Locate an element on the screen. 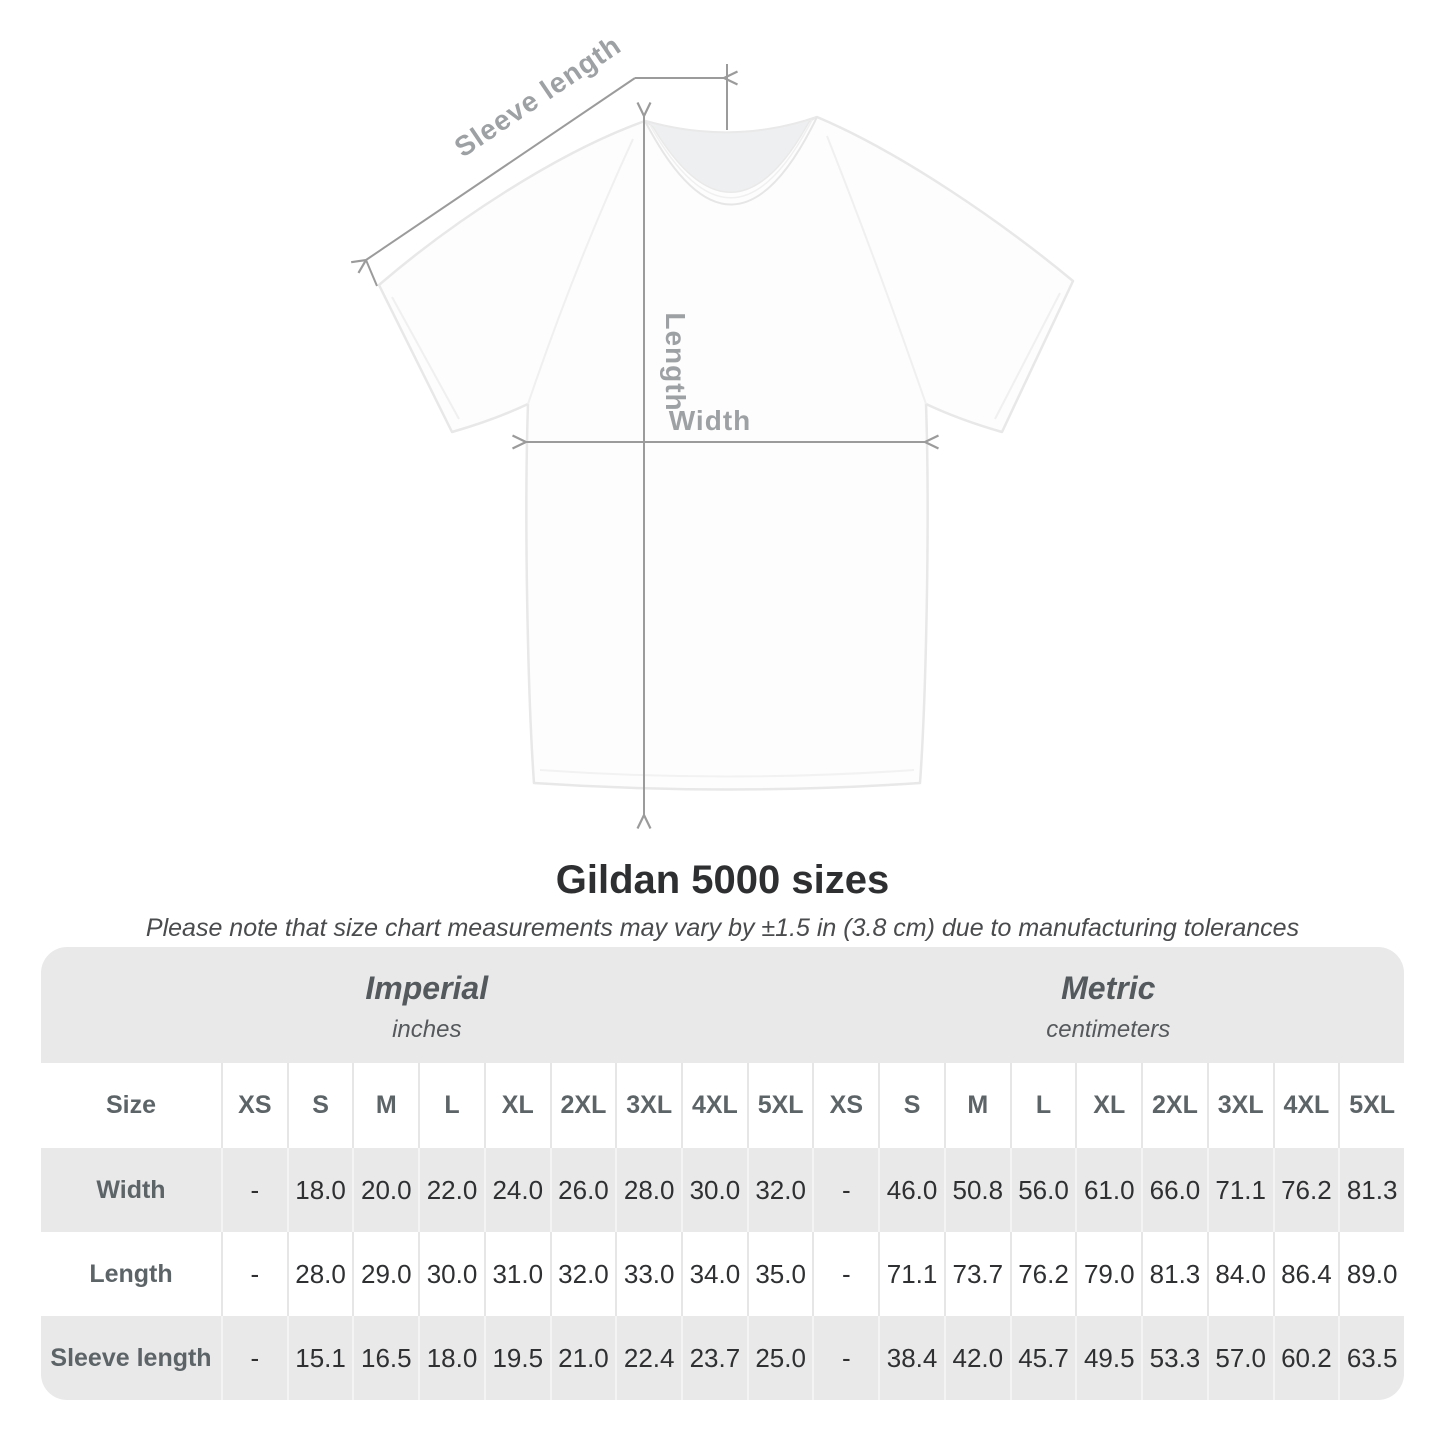 This screenshot has width=1445, height=1445. measurement-cell: 50.8 is located at coordinates (976, 1190).